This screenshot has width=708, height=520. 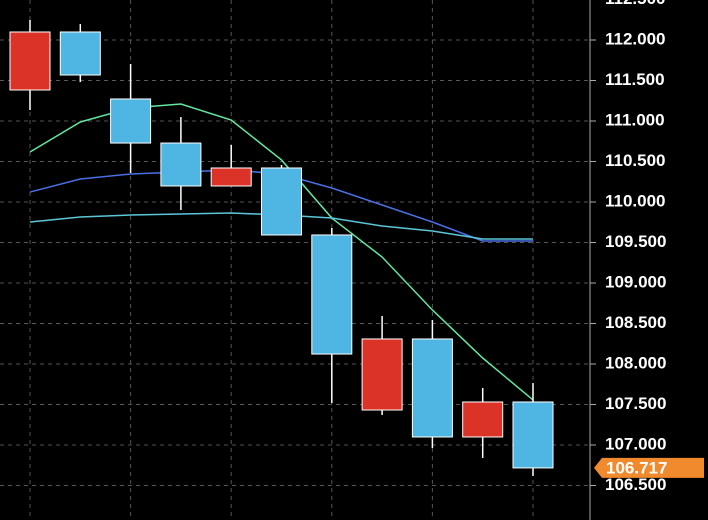 What do you see at coordinates (635, 200) in the screenshot?
I see `y-tick-label: 110.000` at bounding box center [635, 200].